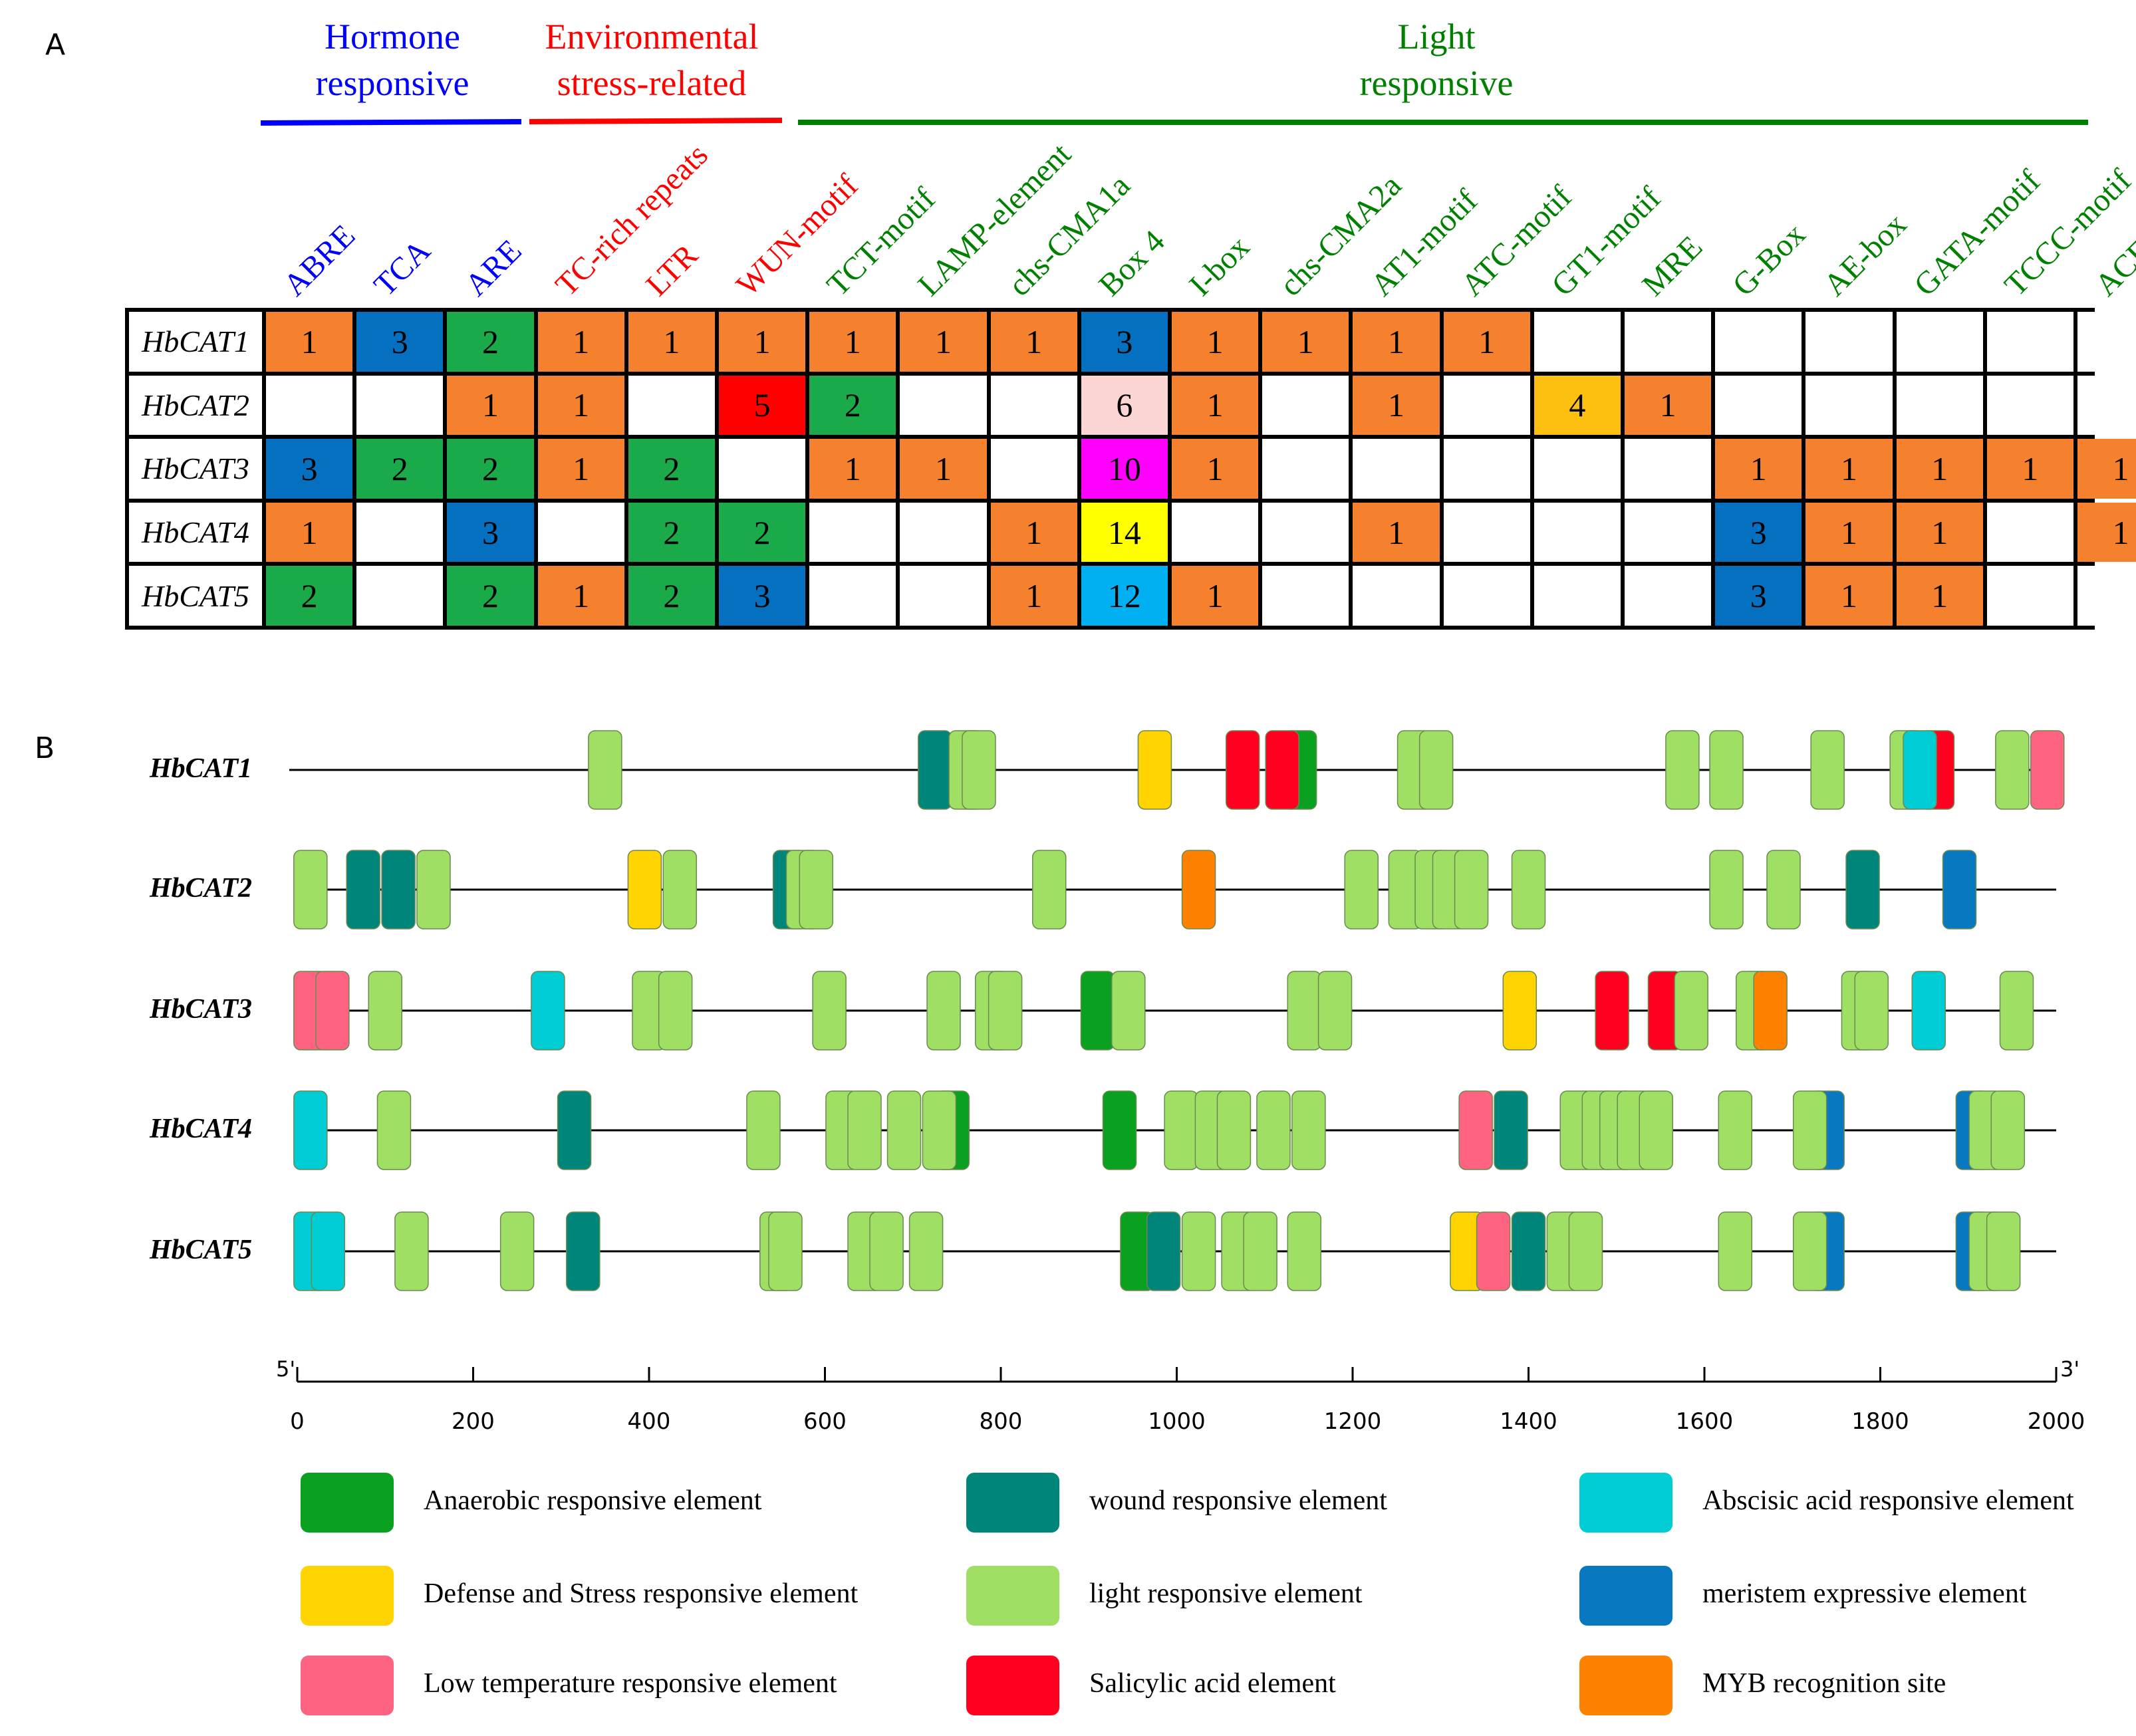 The width and height of the screenshot is (2136, 1736). I want to click on group-light-title: Light responsive, so click(1436, 60).